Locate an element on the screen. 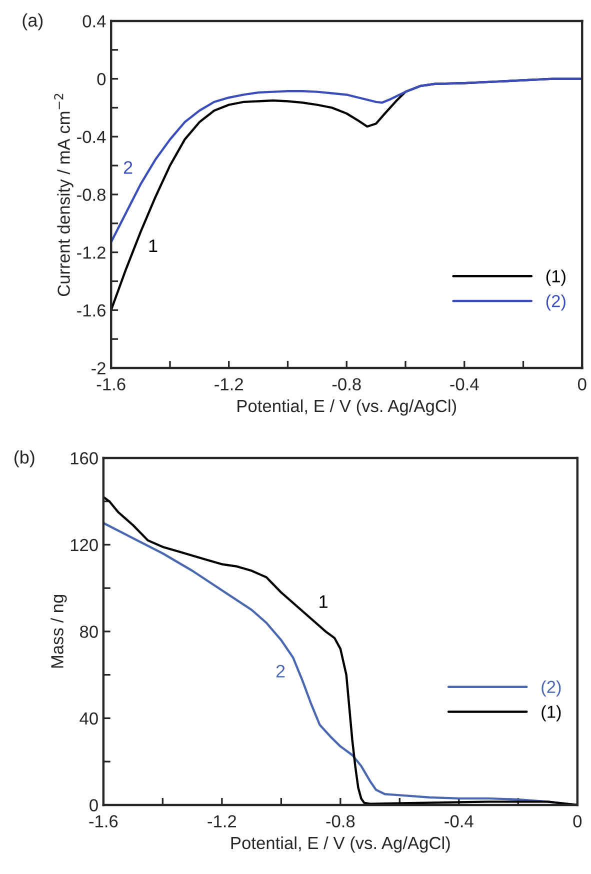  y-tick-label: 80 is located at coordinates (89, 632).